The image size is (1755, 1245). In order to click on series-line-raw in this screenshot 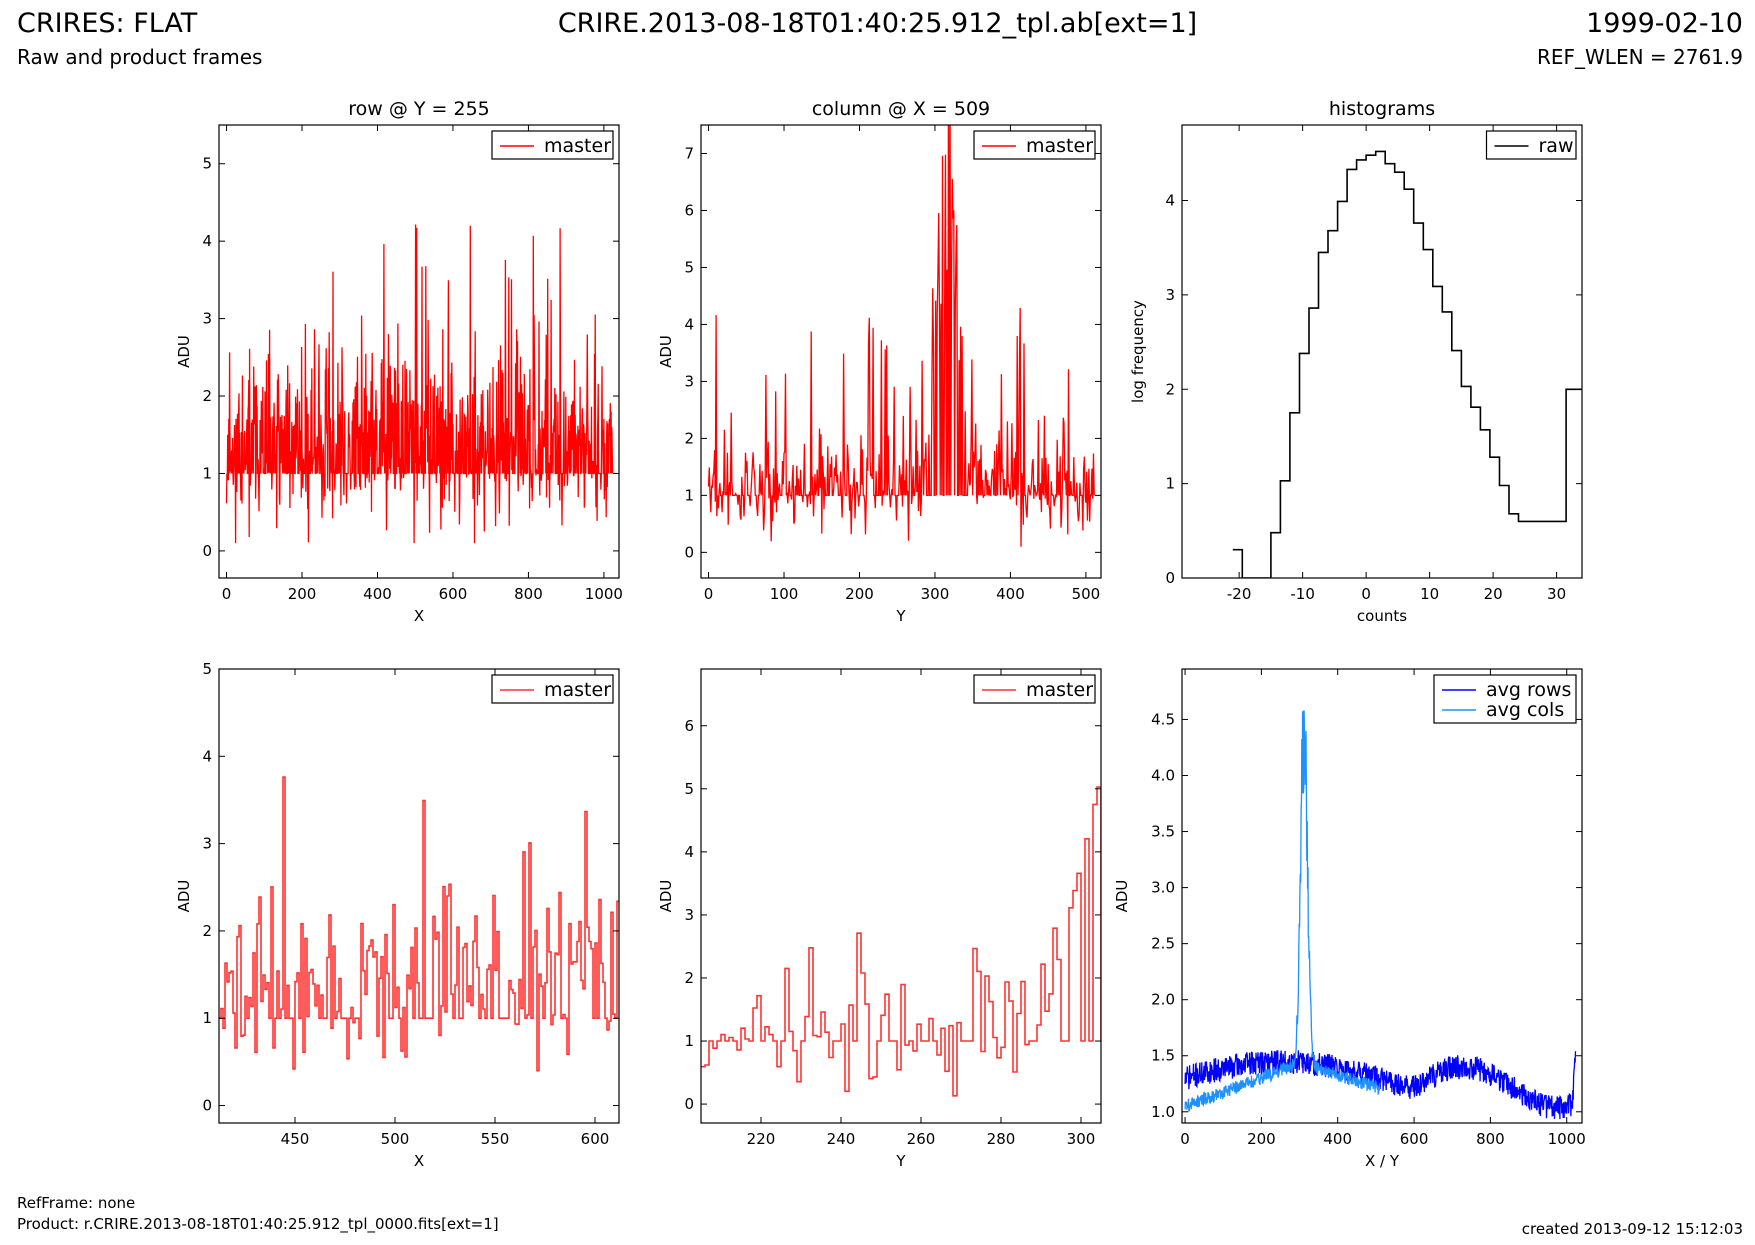, I will do `click(1407, 364)`.